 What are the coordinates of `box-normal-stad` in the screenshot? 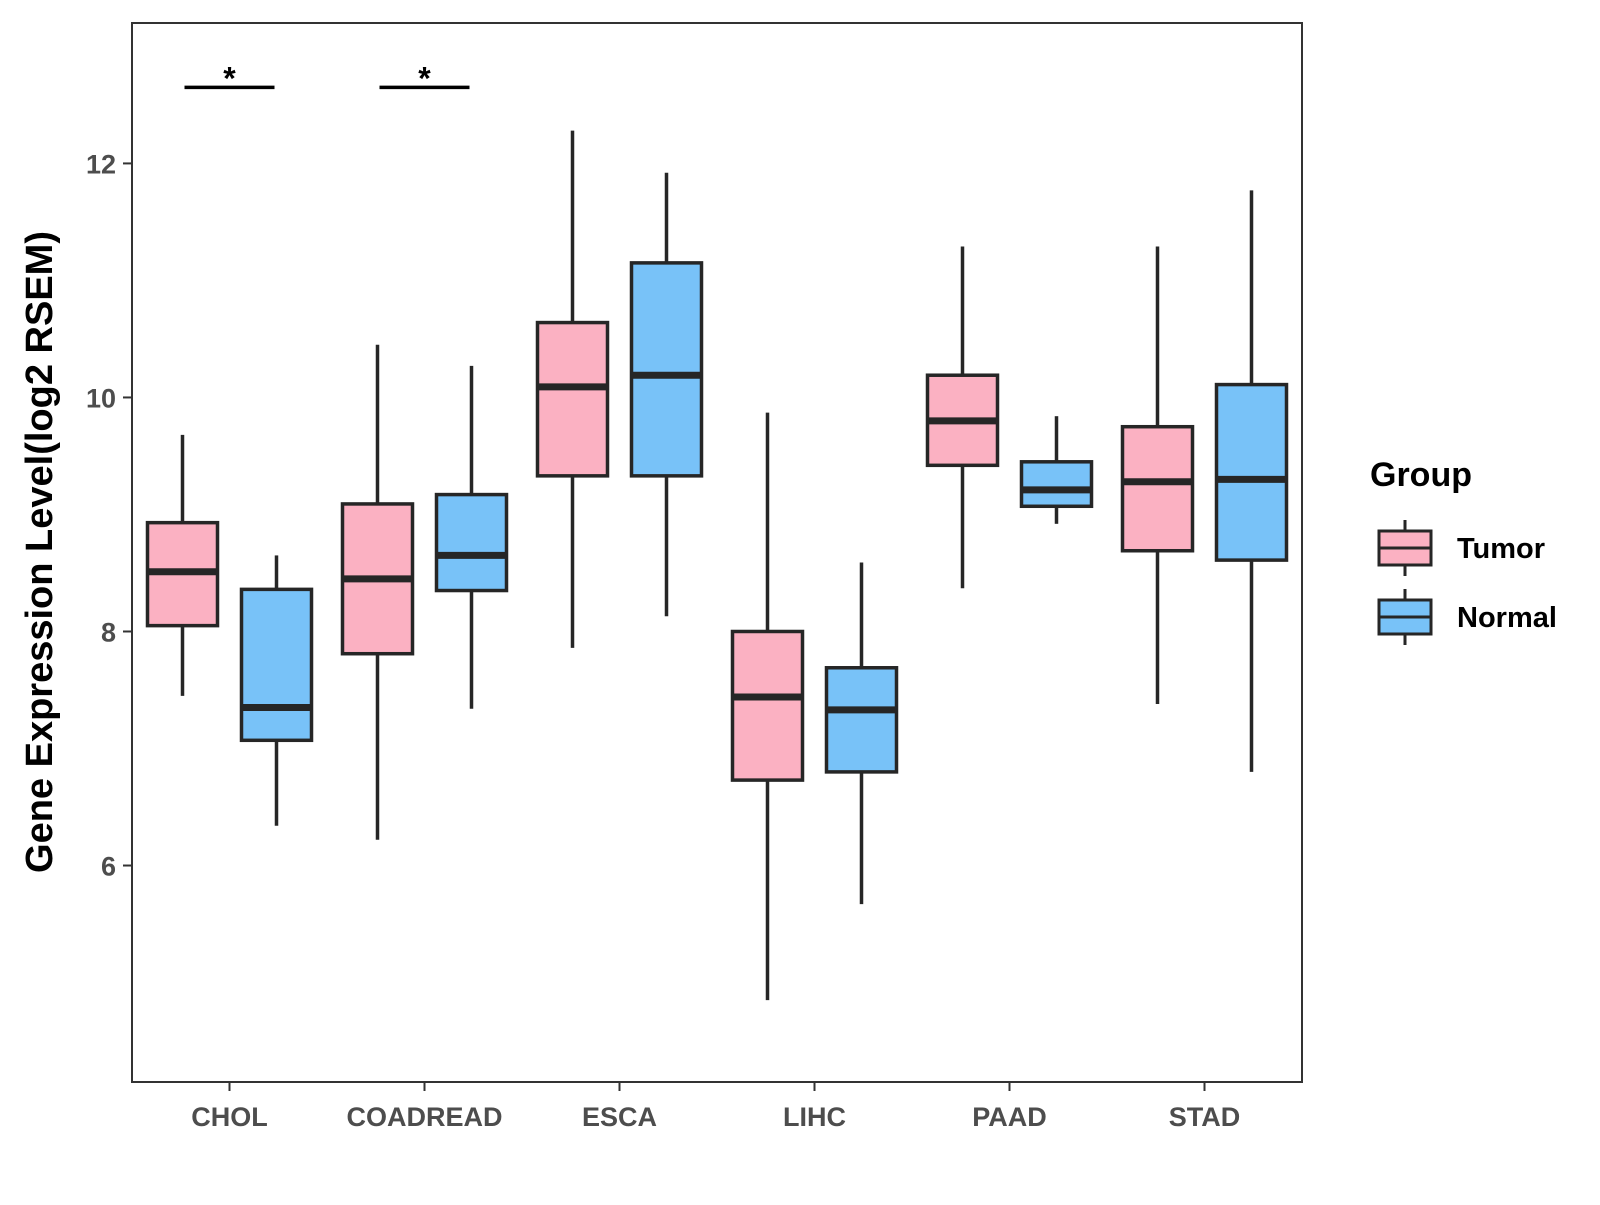 It's located at (1251, 481).